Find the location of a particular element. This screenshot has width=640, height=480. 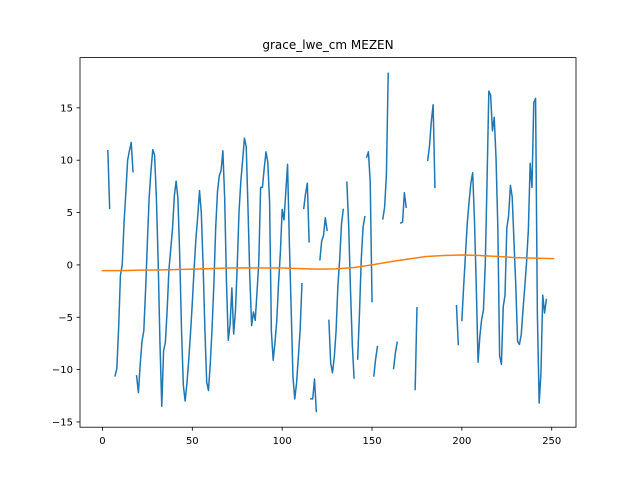

y-tick-label-3: 0 is located at coordinates (70, 265).